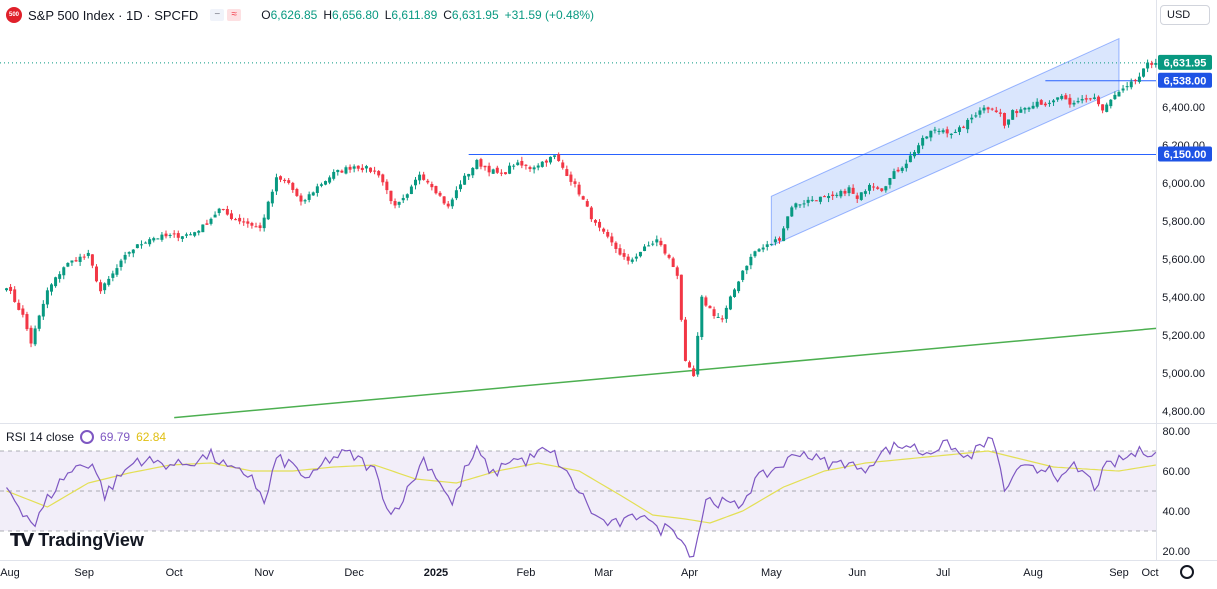 The height and width of the screenshot is (589, 1217). What do you see at coordinates (1176, 512) in the screenshot?
I see `rsi-tick-label: 40.00` at bounding box center [1176, 512].